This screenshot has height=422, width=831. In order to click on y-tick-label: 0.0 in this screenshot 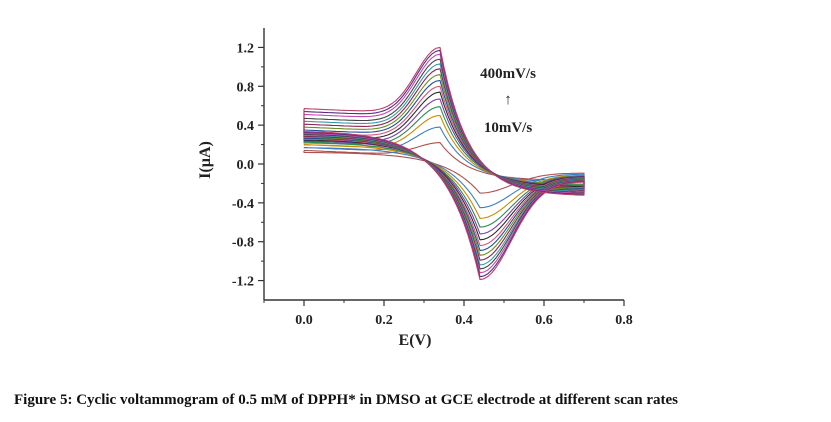, I will do `click(246, 165)`.